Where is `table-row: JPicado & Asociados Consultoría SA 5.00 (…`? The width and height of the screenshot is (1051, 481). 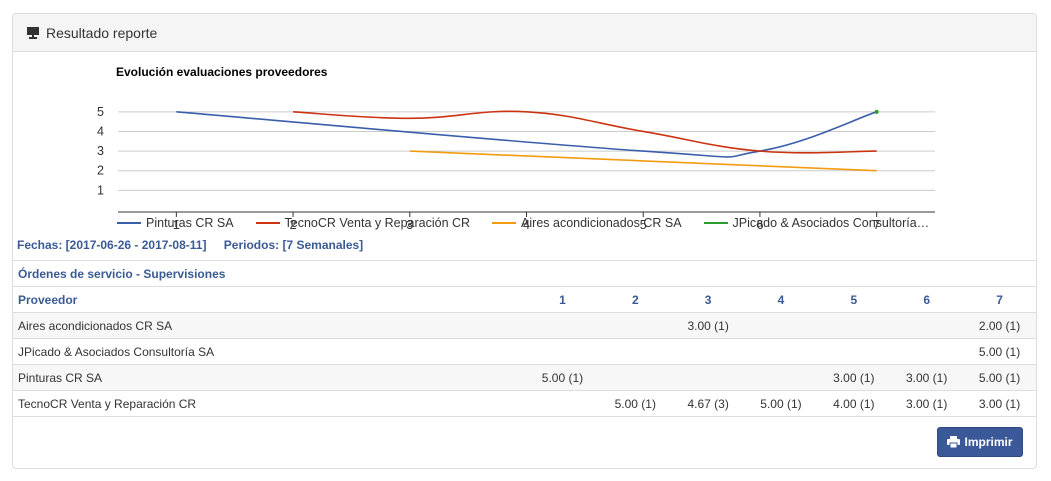 table-row: JPicado & Asociados Consultoría SA 5.00 (… is located at coordinates (524, 351).